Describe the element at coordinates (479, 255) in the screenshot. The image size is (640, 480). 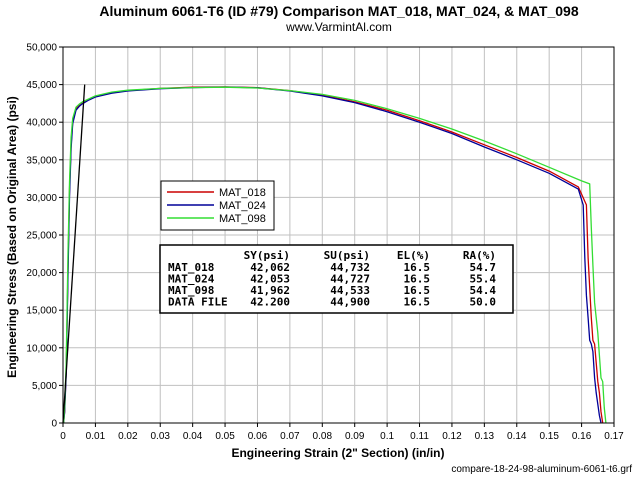
I see `table-header: RA(%)` at that location.